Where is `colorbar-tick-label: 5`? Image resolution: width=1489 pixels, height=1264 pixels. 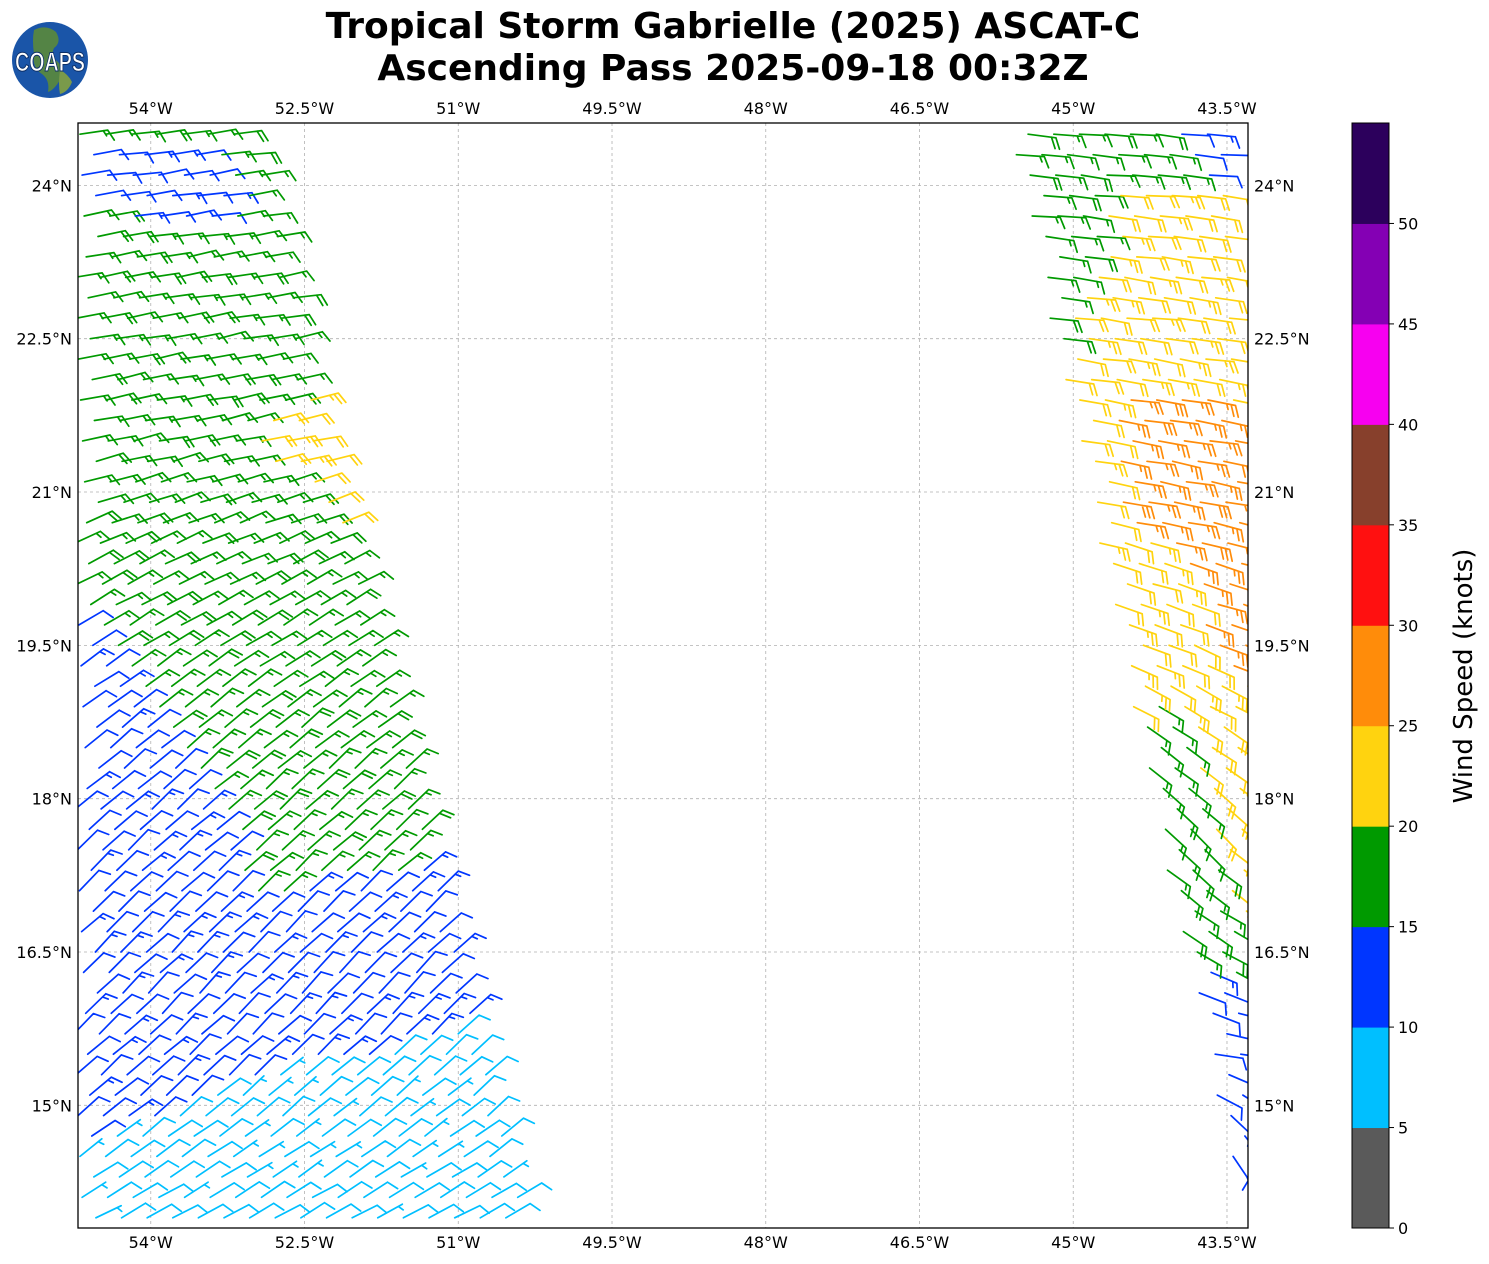 colorbar-tick-label: 5 is located at coordinates (1403, 1128).